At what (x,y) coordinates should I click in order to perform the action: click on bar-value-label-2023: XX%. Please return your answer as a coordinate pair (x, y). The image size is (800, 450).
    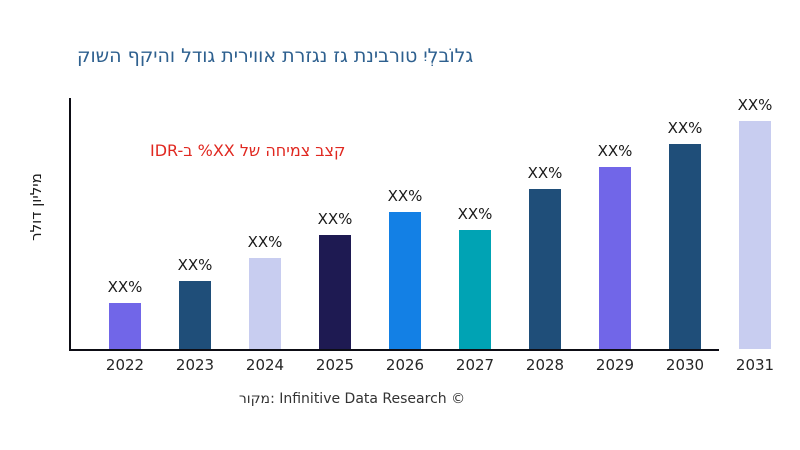
    Looking at the image, I should click on (195, 265).